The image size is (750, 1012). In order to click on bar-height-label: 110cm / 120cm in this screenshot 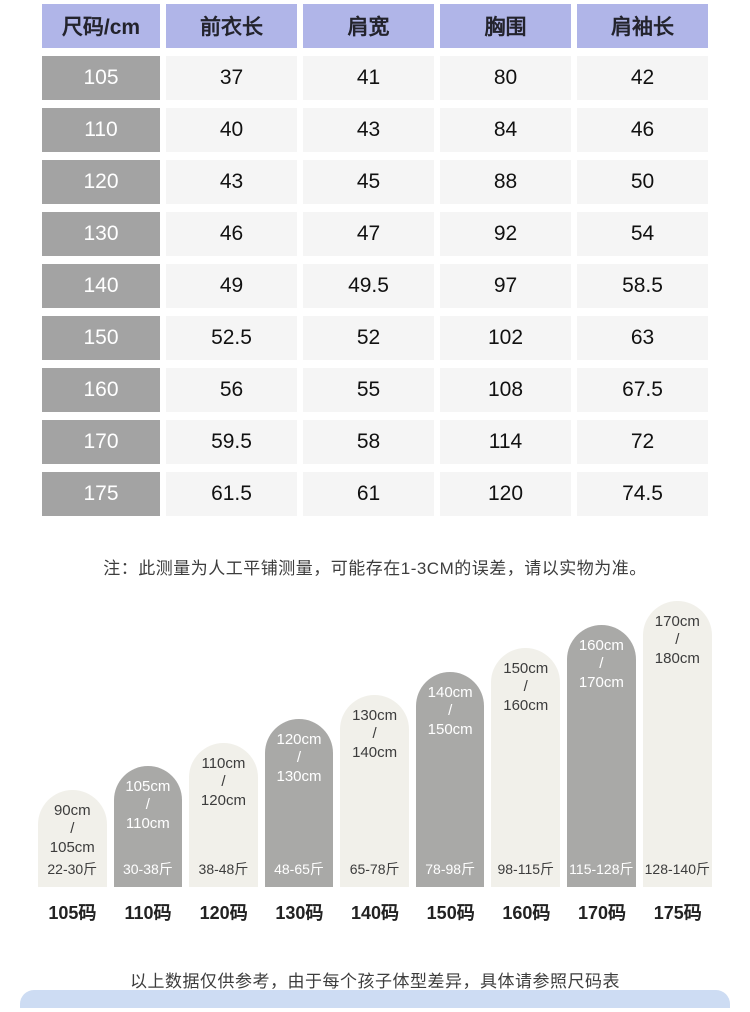, I will do `click(223, 782)`.